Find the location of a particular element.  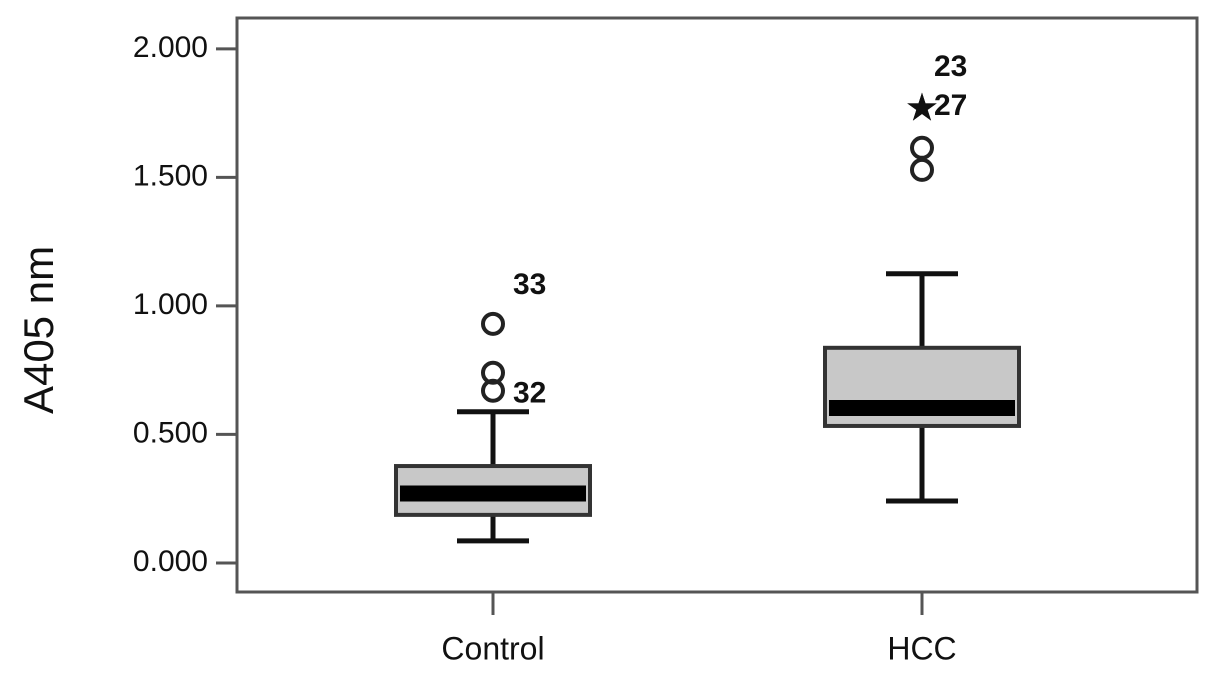

x-tick-label: Control is located at coordinates (492, 648).